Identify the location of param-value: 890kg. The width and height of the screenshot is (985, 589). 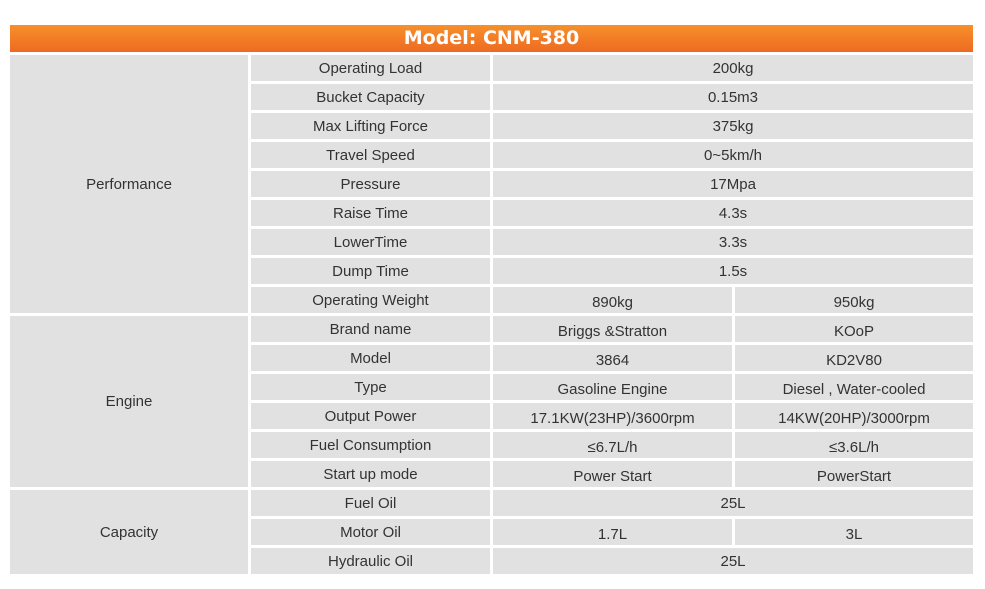
(612, 300).